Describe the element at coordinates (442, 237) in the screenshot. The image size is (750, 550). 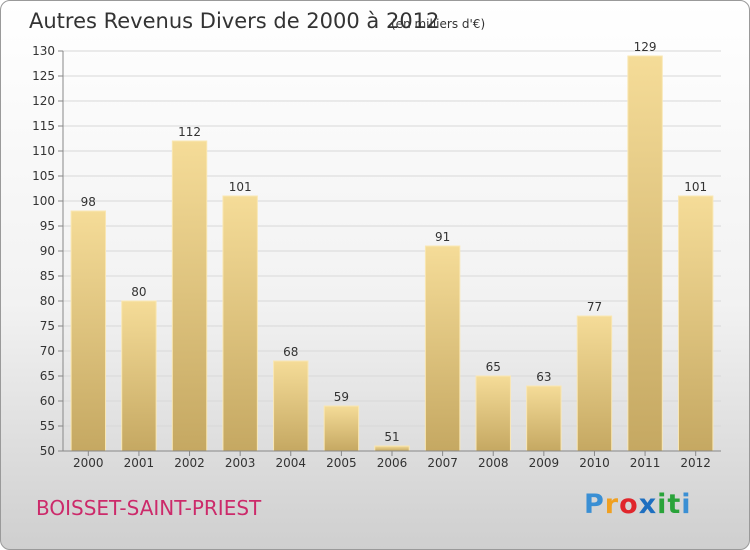
I see `data-label: 91` at that location.